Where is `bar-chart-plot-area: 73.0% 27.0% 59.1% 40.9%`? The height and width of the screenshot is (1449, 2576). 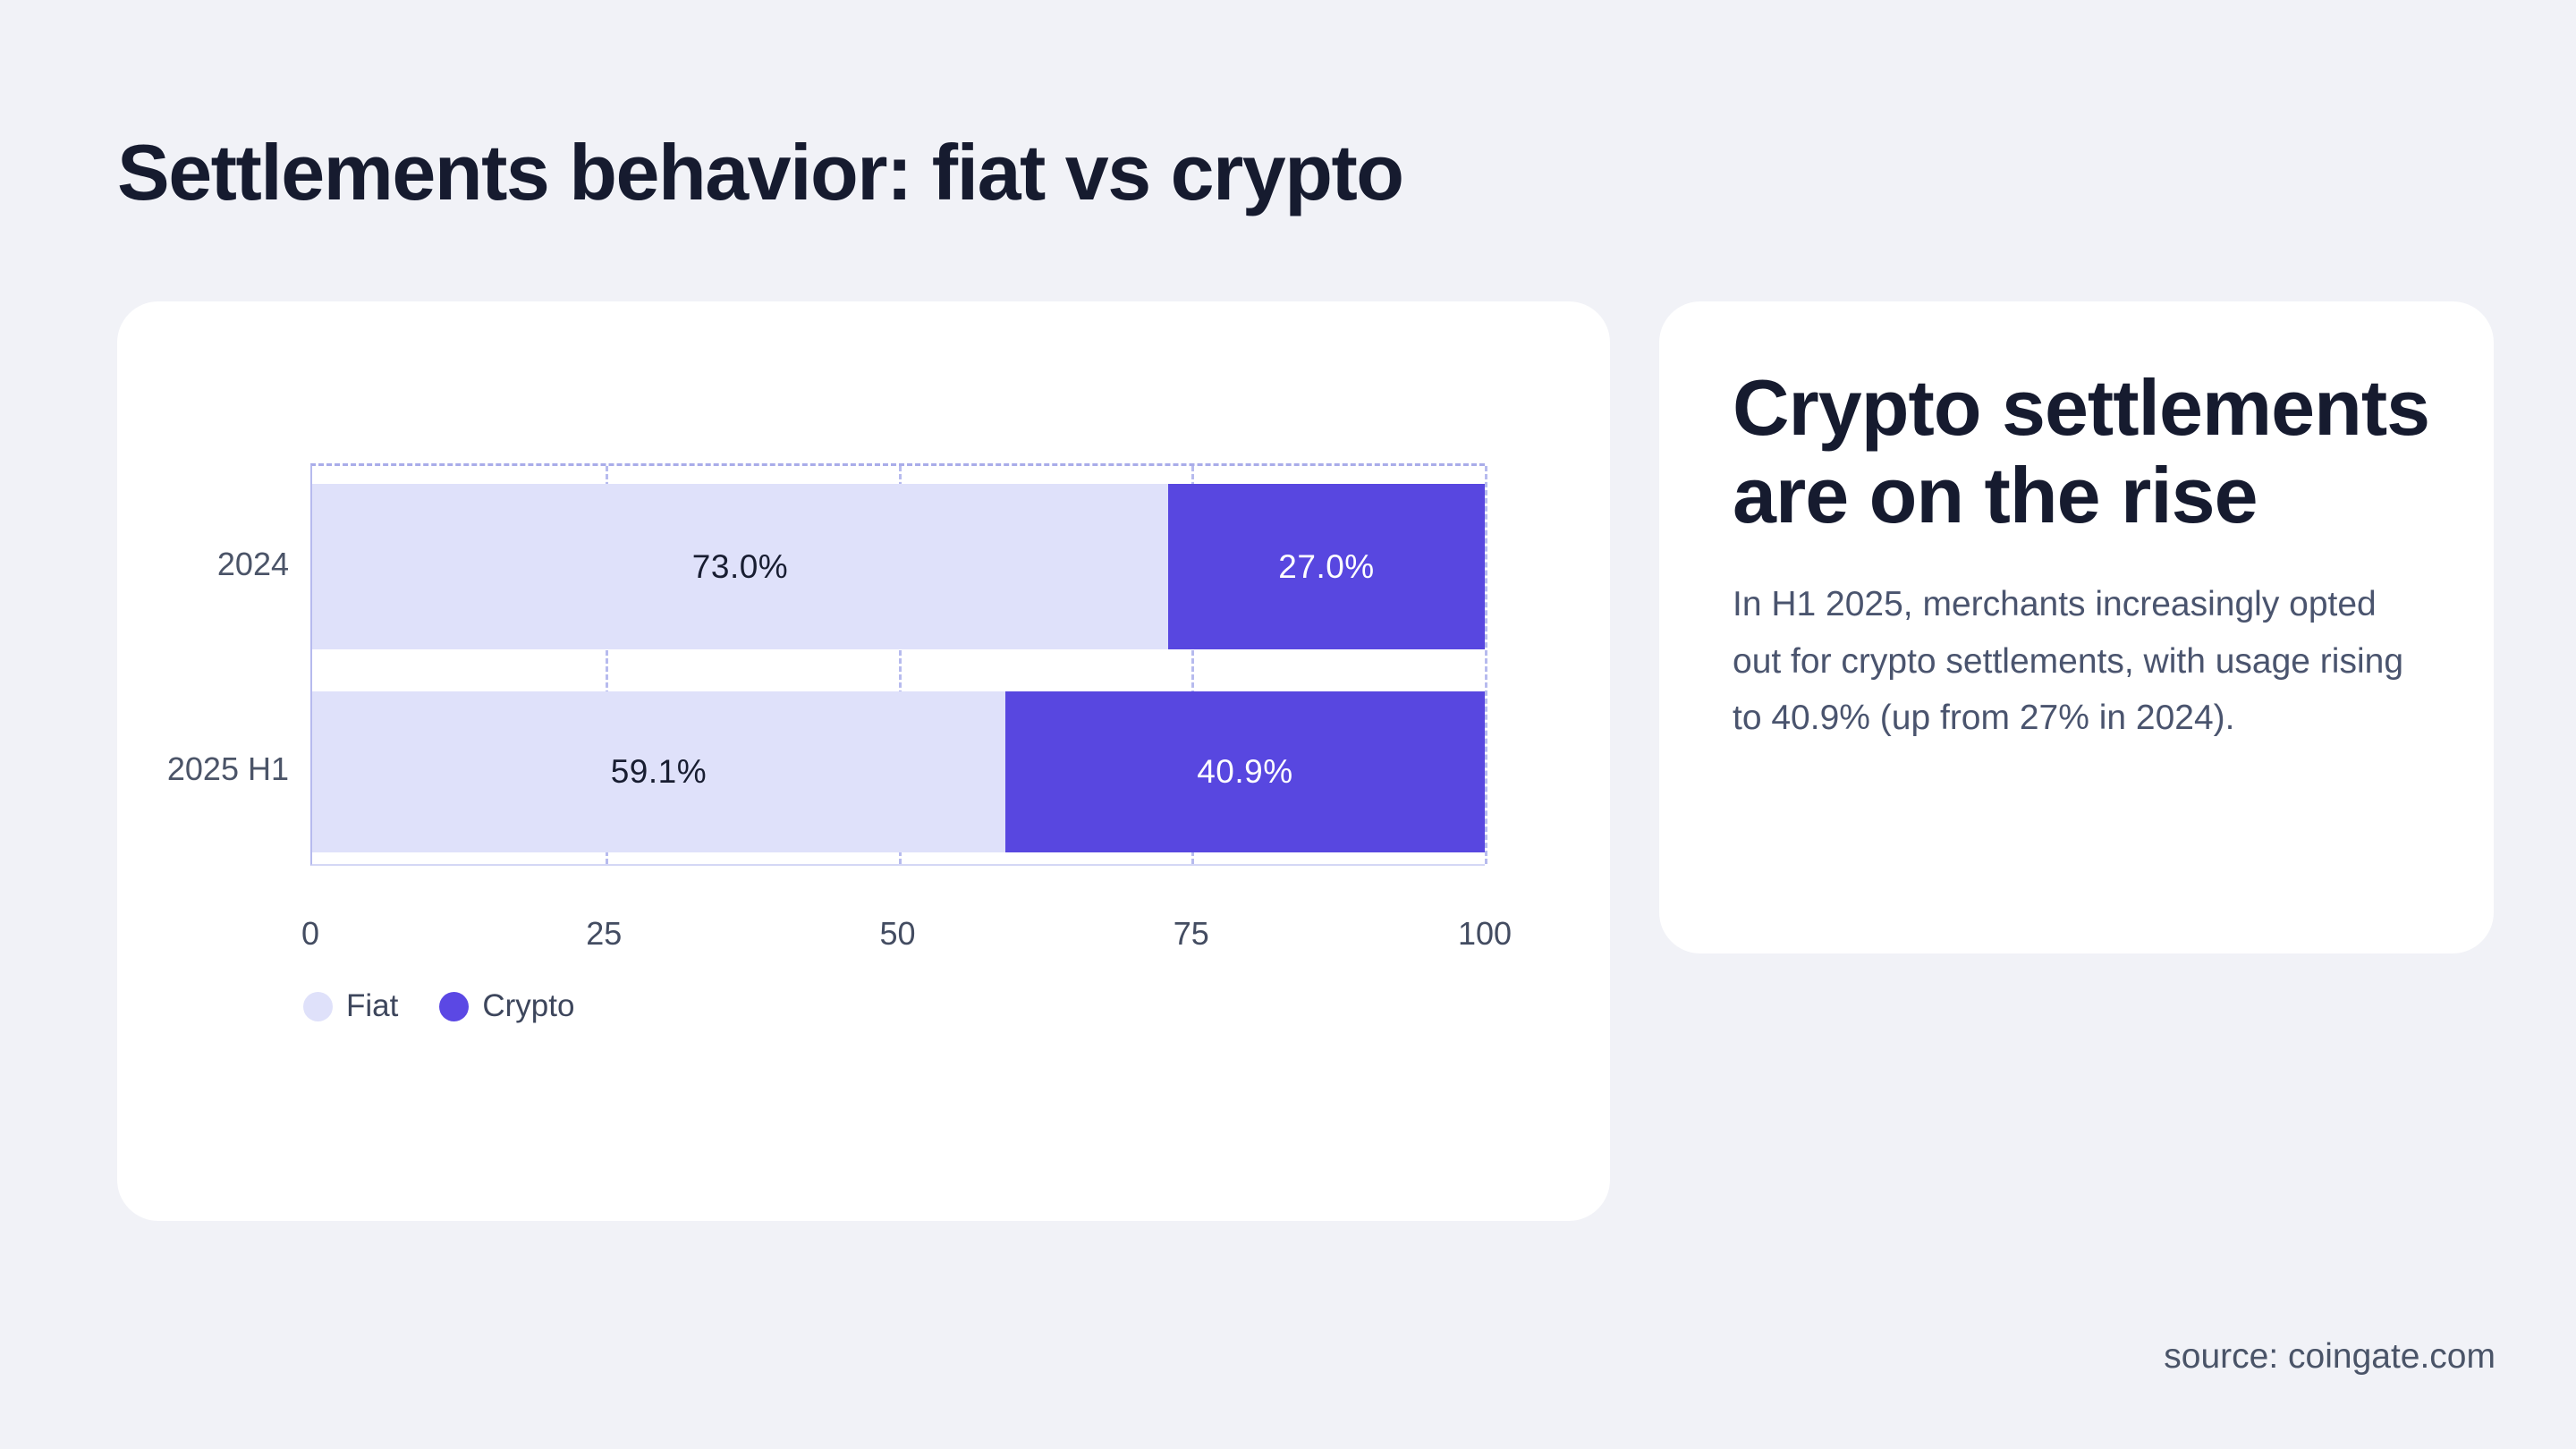 bar-chart-plot-area: 73.0% 27.0% 59.1% 40.9% is located at coordinates (898, 664).